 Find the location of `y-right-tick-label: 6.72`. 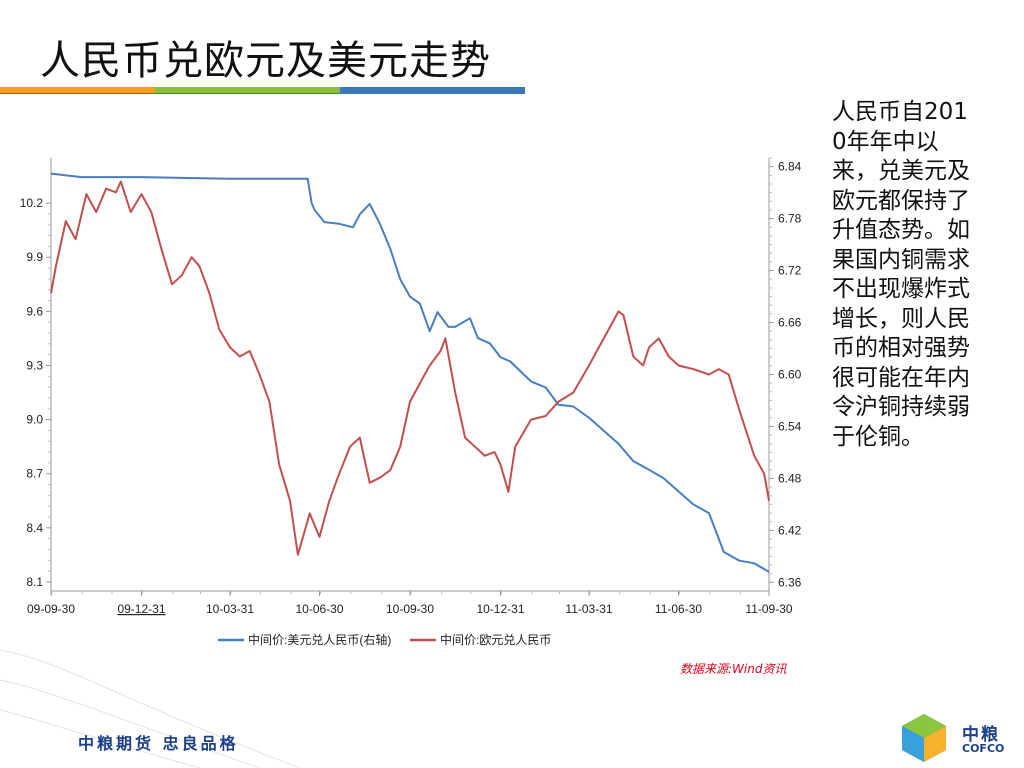

y-right-tick-label: 6.72 is located at coordinates (790, 271).